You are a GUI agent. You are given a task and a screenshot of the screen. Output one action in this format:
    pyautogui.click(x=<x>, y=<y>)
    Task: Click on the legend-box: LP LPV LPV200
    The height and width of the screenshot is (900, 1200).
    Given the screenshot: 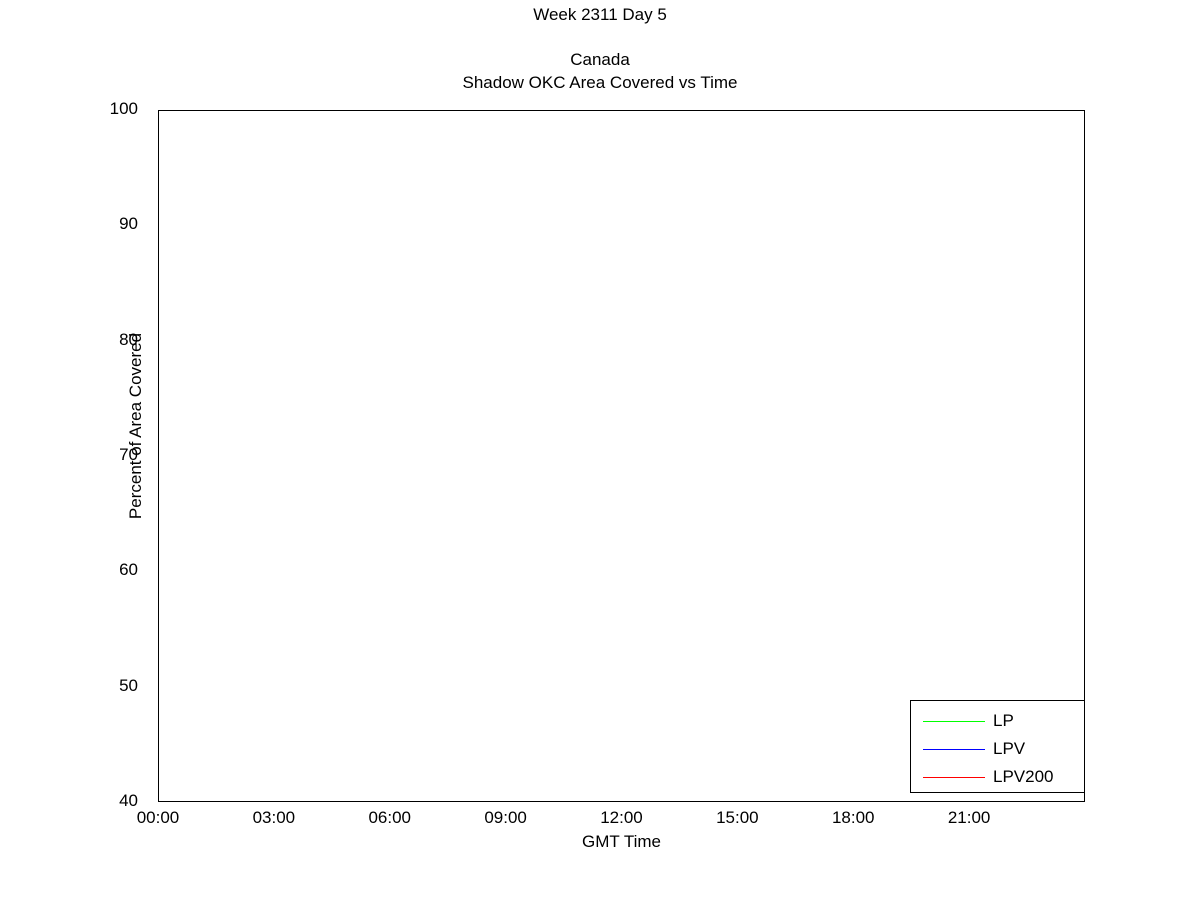 What is the action you would take?
    pyautogui.click(x=997, y=746)
    